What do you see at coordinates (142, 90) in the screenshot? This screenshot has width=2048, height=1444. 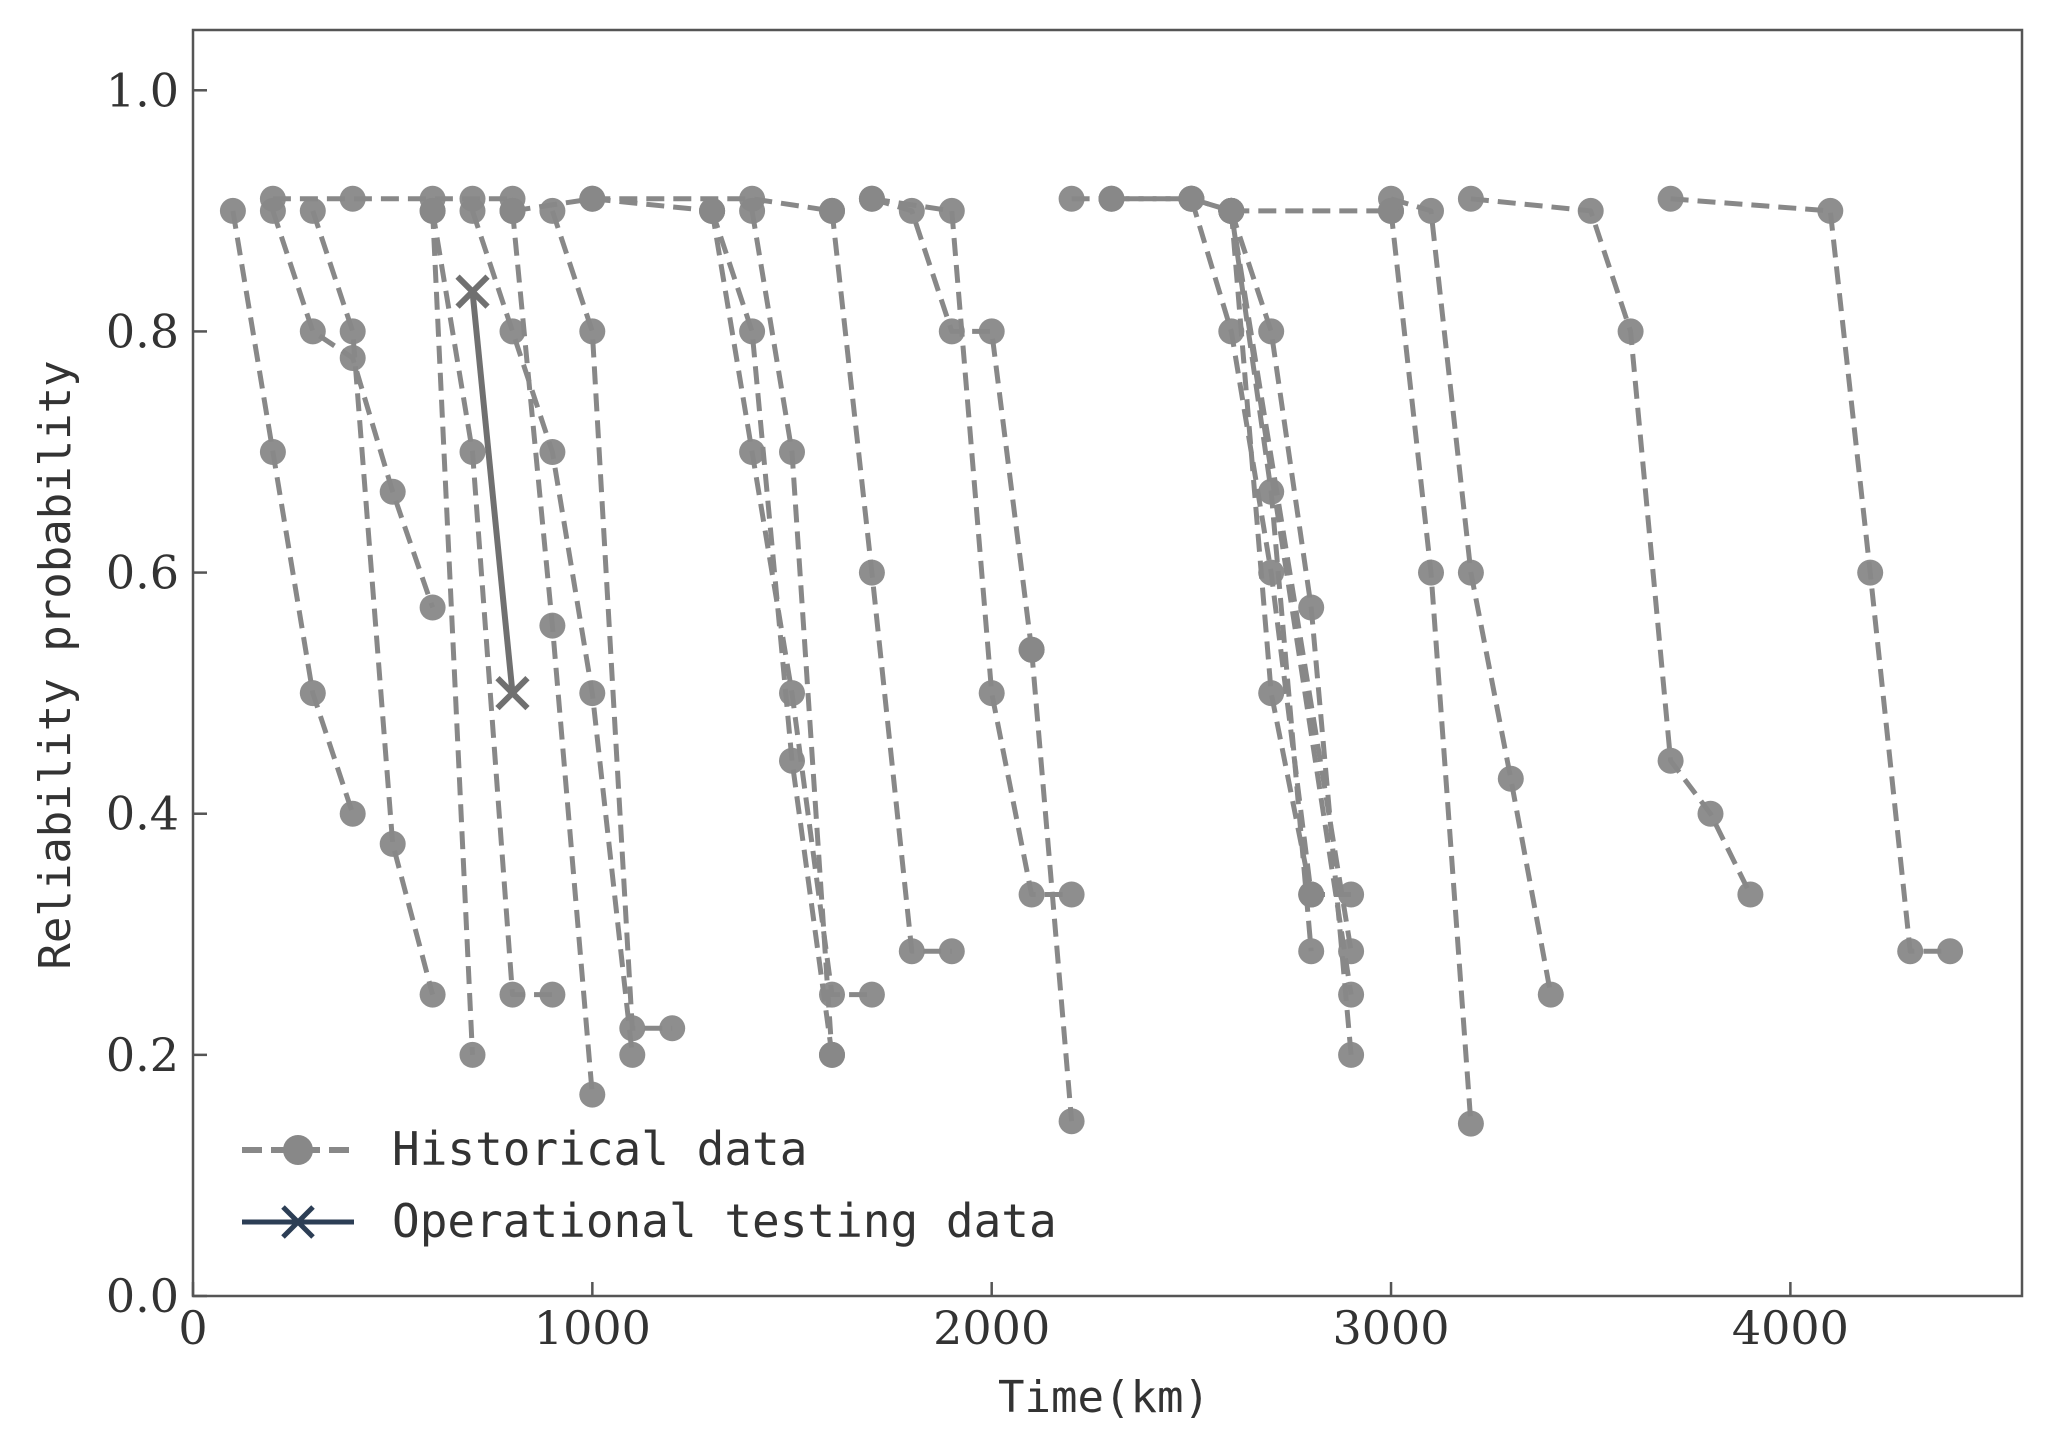 I see `y-tick-label: 1.0` at bounding box center [142, 90].